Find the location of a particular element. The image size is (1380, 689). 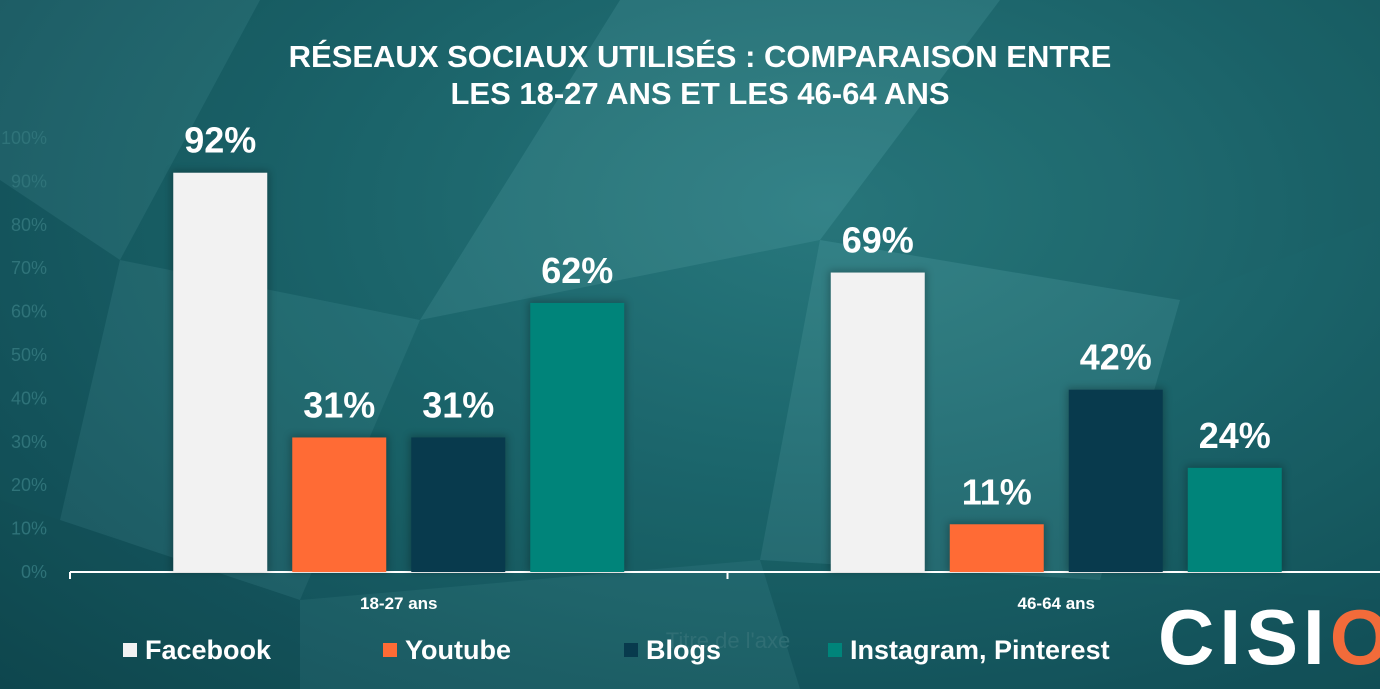

legend-item-youtube: Youtube is located at coordinates (447, 650).